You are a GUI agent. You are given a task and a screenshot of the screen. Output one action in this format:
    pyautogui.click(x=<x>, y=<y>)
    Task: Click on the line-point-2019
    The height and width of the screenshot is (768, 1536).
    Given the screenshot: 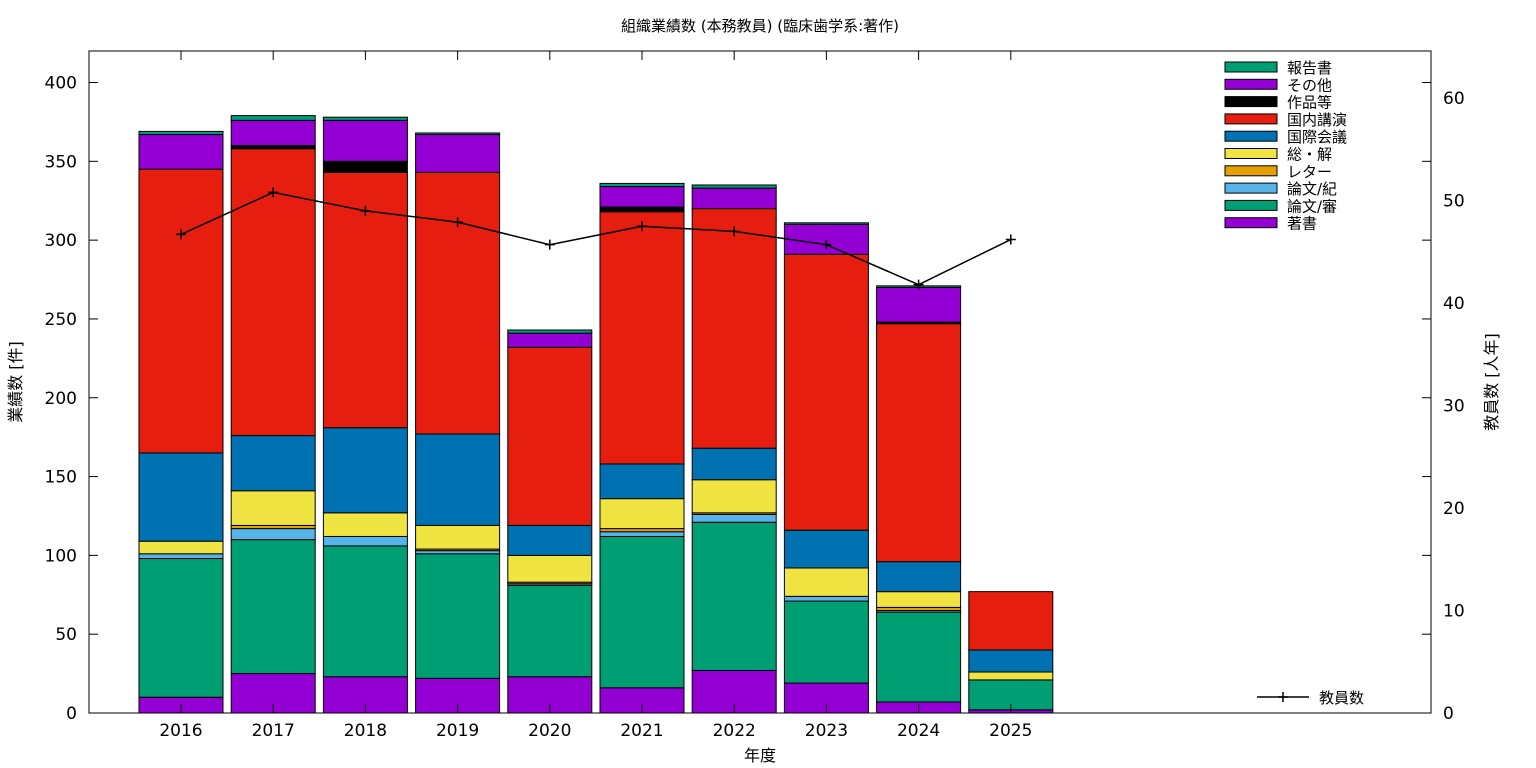 What is the action you would take?
    pyautogui.click(x=457, y=222)
    